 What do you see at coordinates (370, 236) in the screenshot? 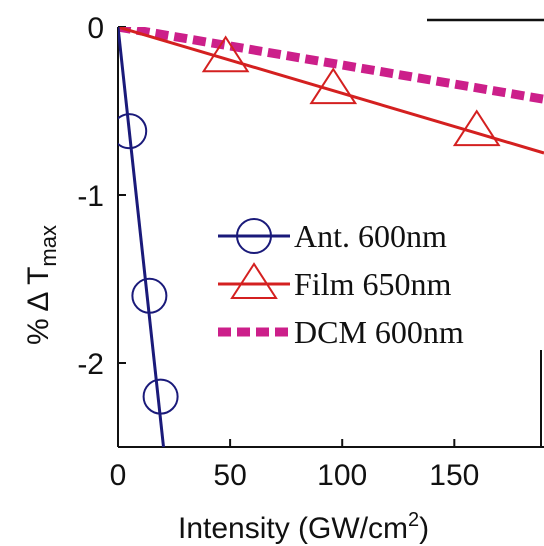
I see `legend-label-ant: Ant. 600nm` at bounding box center [370, 236].